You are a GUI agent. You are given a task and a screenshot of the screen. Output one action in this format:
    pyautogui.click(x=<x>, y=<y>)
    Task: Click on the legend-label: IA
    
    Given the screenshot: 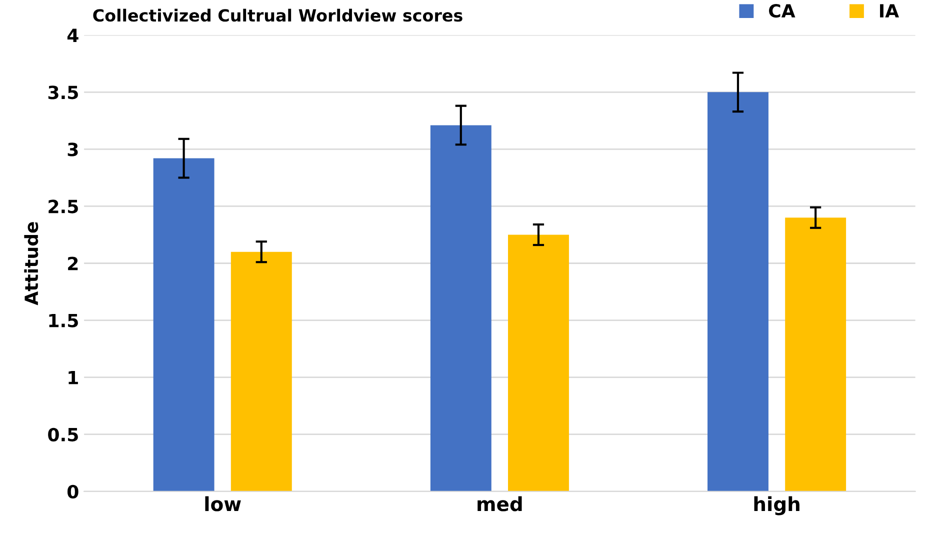 What is the action you would take?
    pyautogui.click(x=889, y=11)
    